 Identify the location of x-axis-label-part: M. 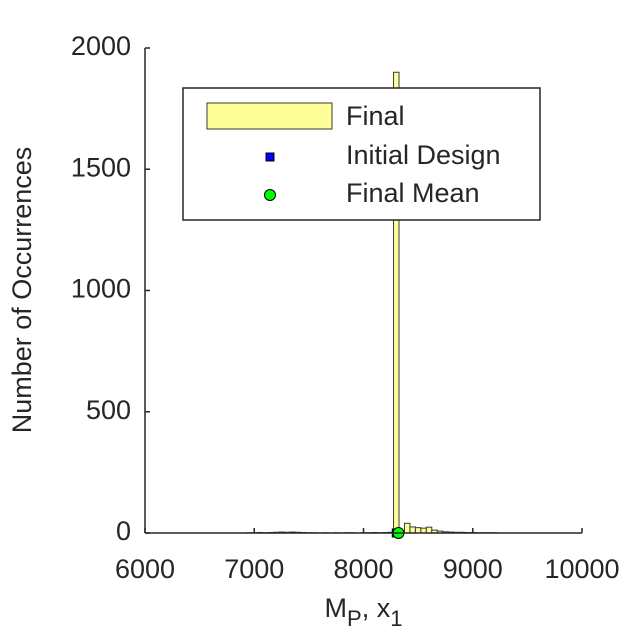
(336, 608).